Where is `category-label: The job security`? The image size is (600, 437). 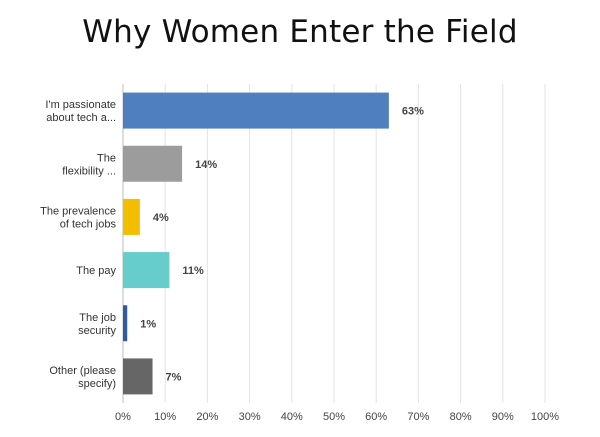 category-label: The job security is located at coordinates (97, 324).